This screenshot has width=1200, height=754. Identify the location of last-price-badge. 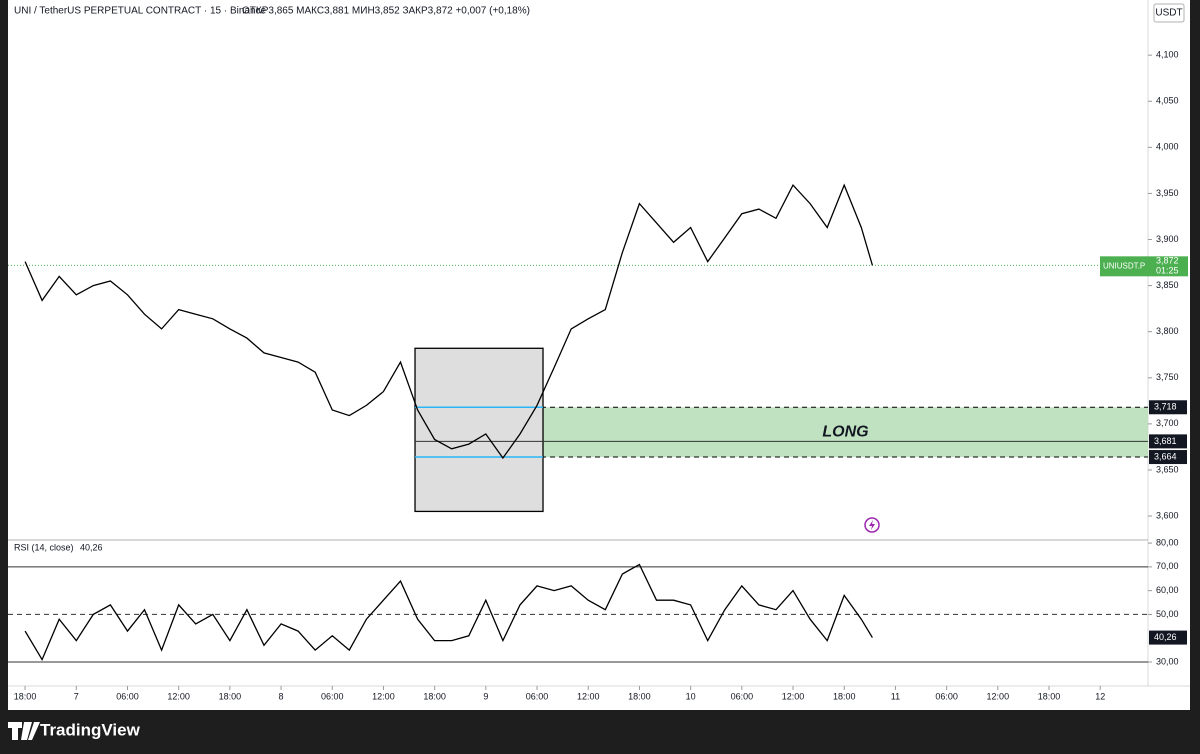
(1144, 266).